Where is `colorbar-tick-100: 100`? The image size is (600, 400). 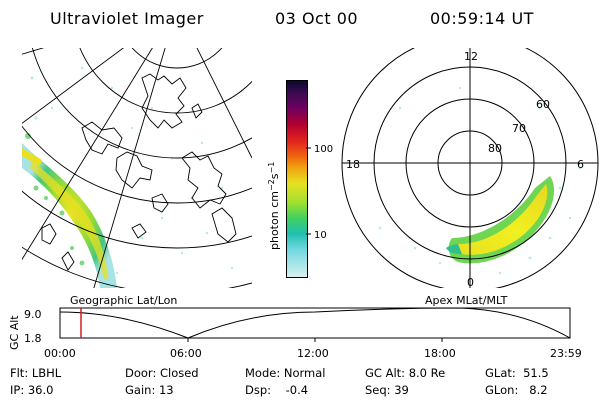
colorbar-tick-100: 100 is located at coordinates (323, 149).